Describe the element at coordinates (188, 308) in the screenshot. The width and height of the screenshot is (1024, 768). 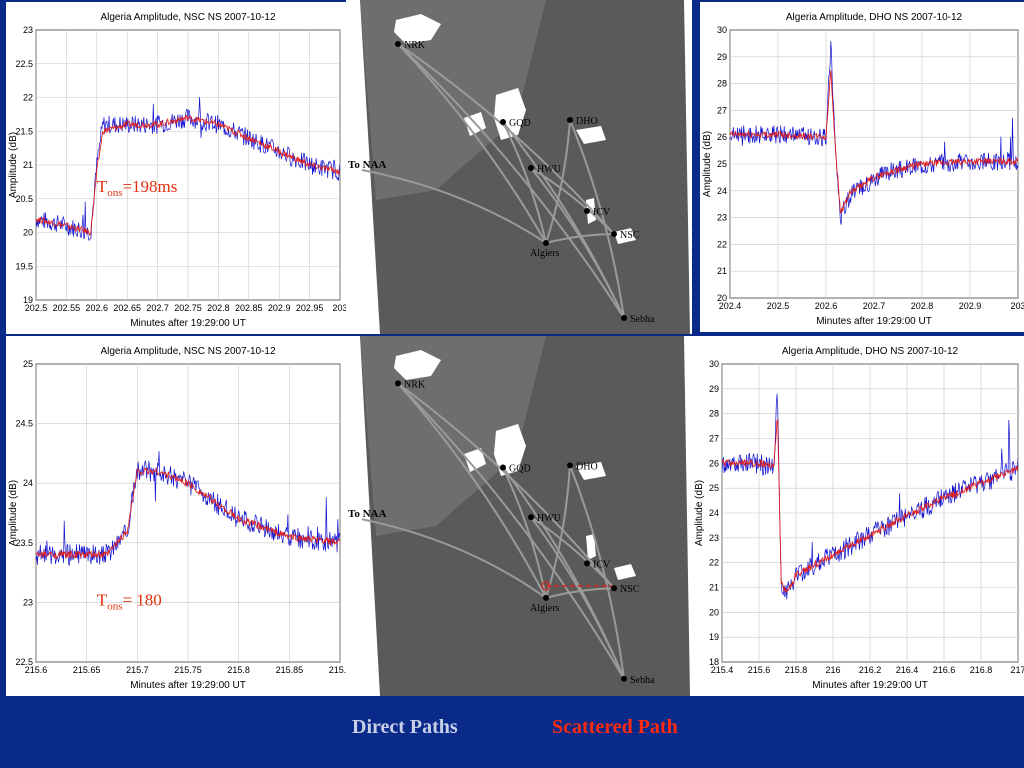
I see `x-tick-label: 202.75` at that location.